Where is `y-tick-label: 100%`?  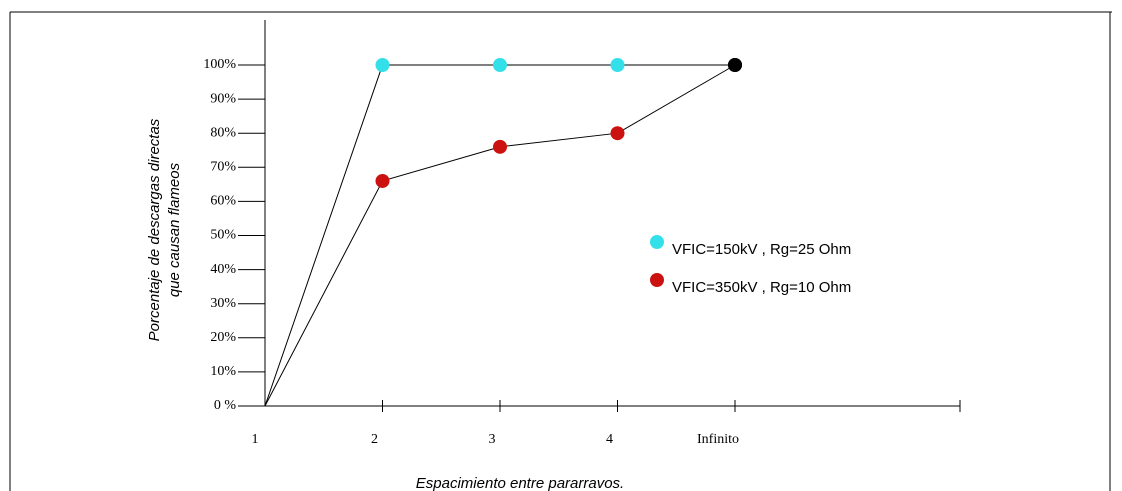 y-tick-label: 100% is located at coordinates (219, 64).